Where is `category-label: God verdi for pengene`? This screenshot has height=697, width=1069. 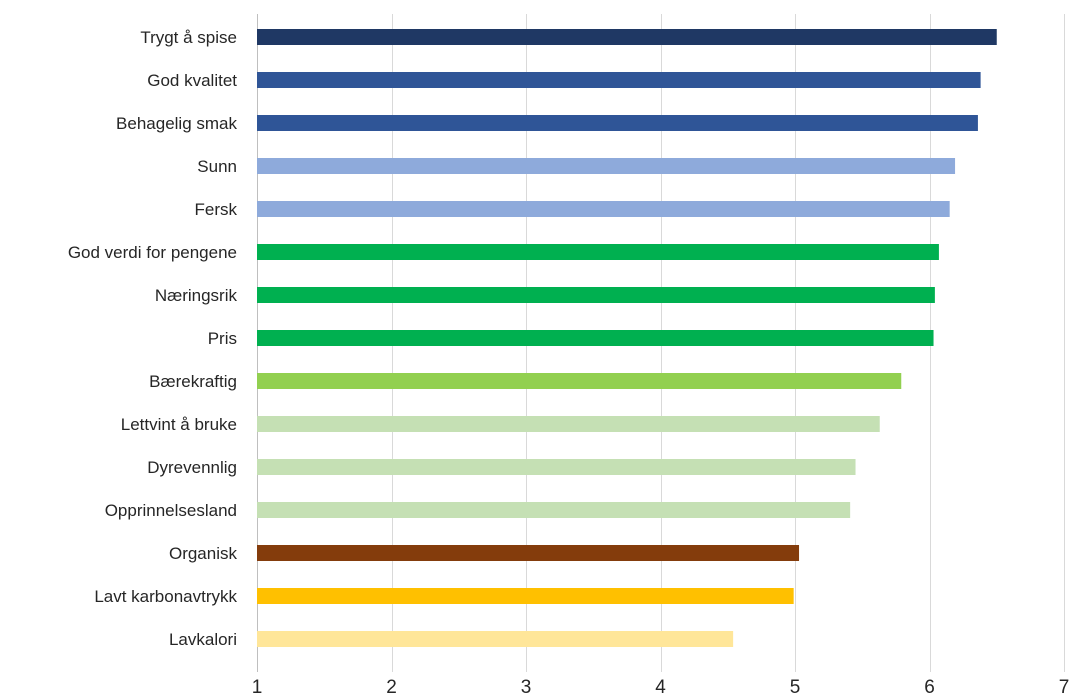
category-label: God verdi for pengene is located at coordinates (152, 252).